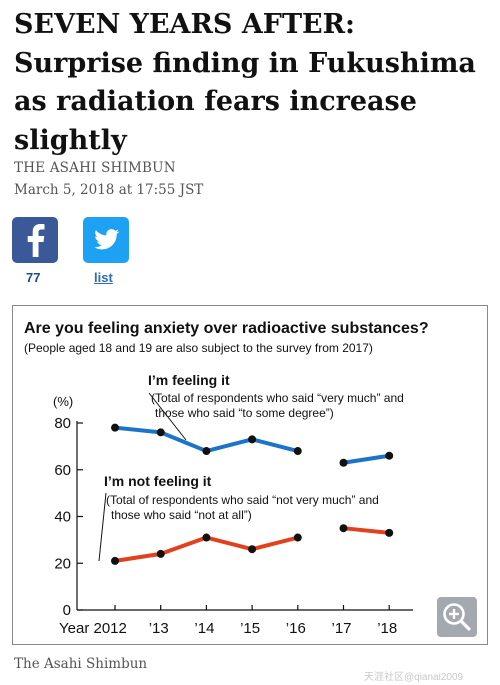 The width and height of the screenshot is (500, 685). I want to click on series-leader-feeling, so click(167, 416).